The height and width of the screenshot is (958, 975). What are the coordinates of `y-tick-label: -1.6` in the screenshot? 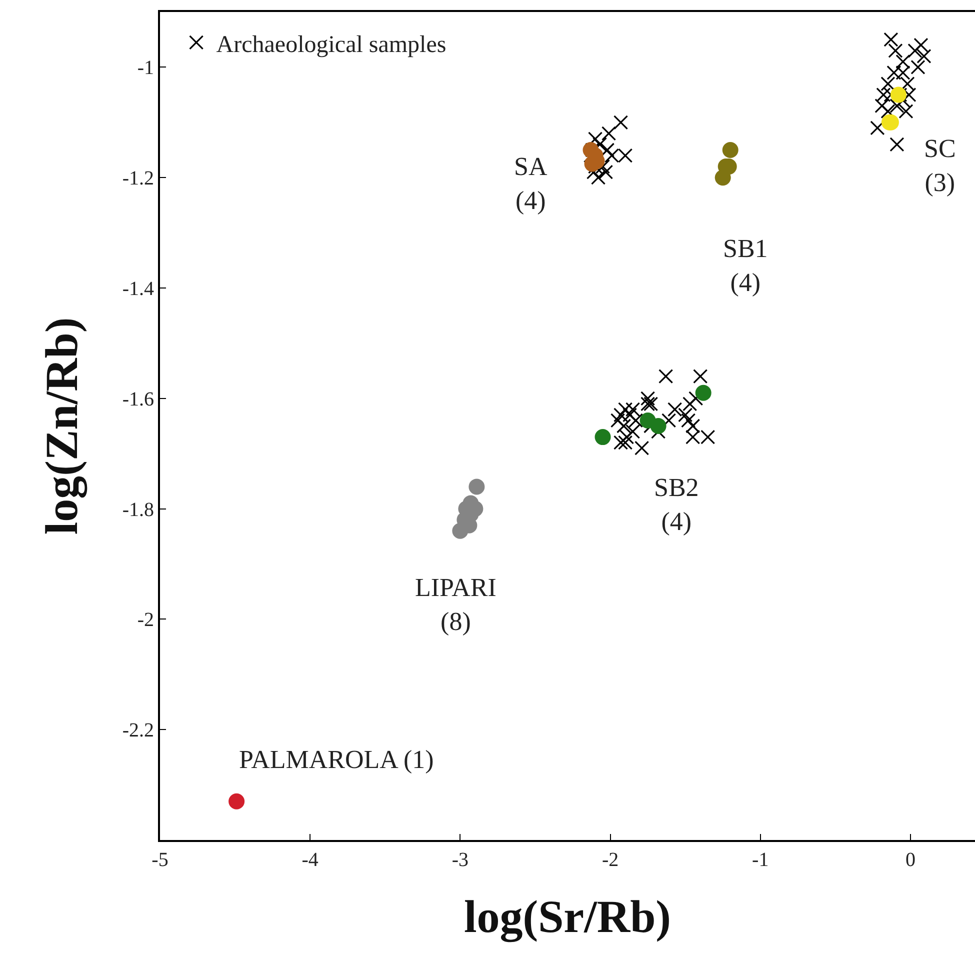 It's located at (138, 399).